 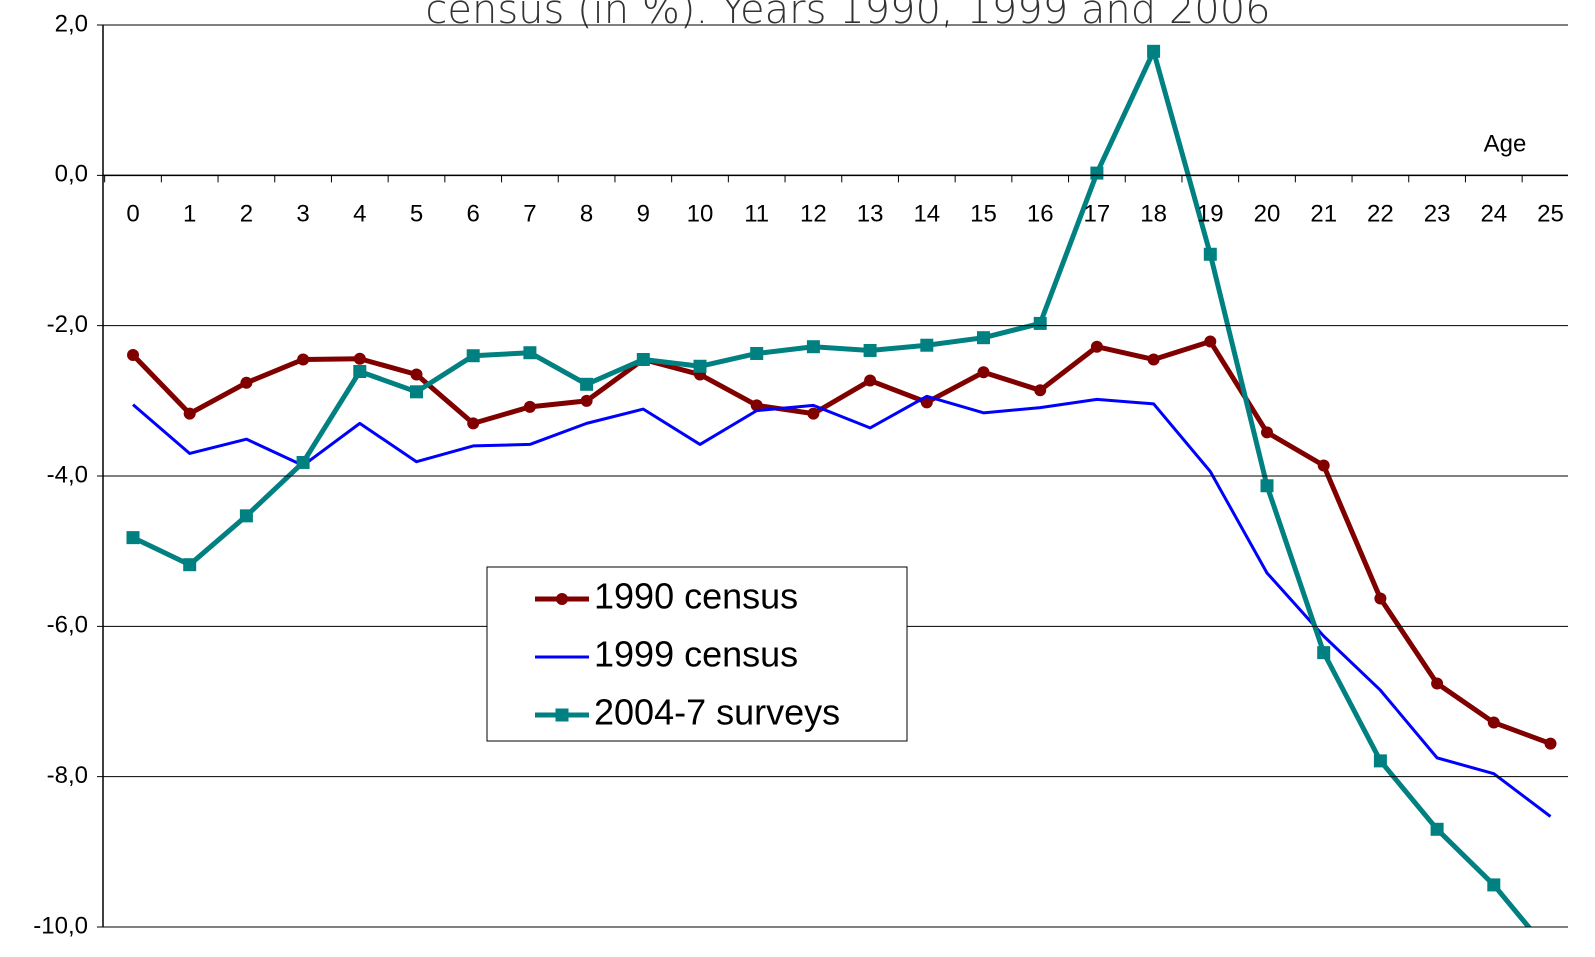 What do you see at coordinates (1437, 214) in the screenshot?
I see `x-tick-label: 23` at bounding box center [1437, 214].